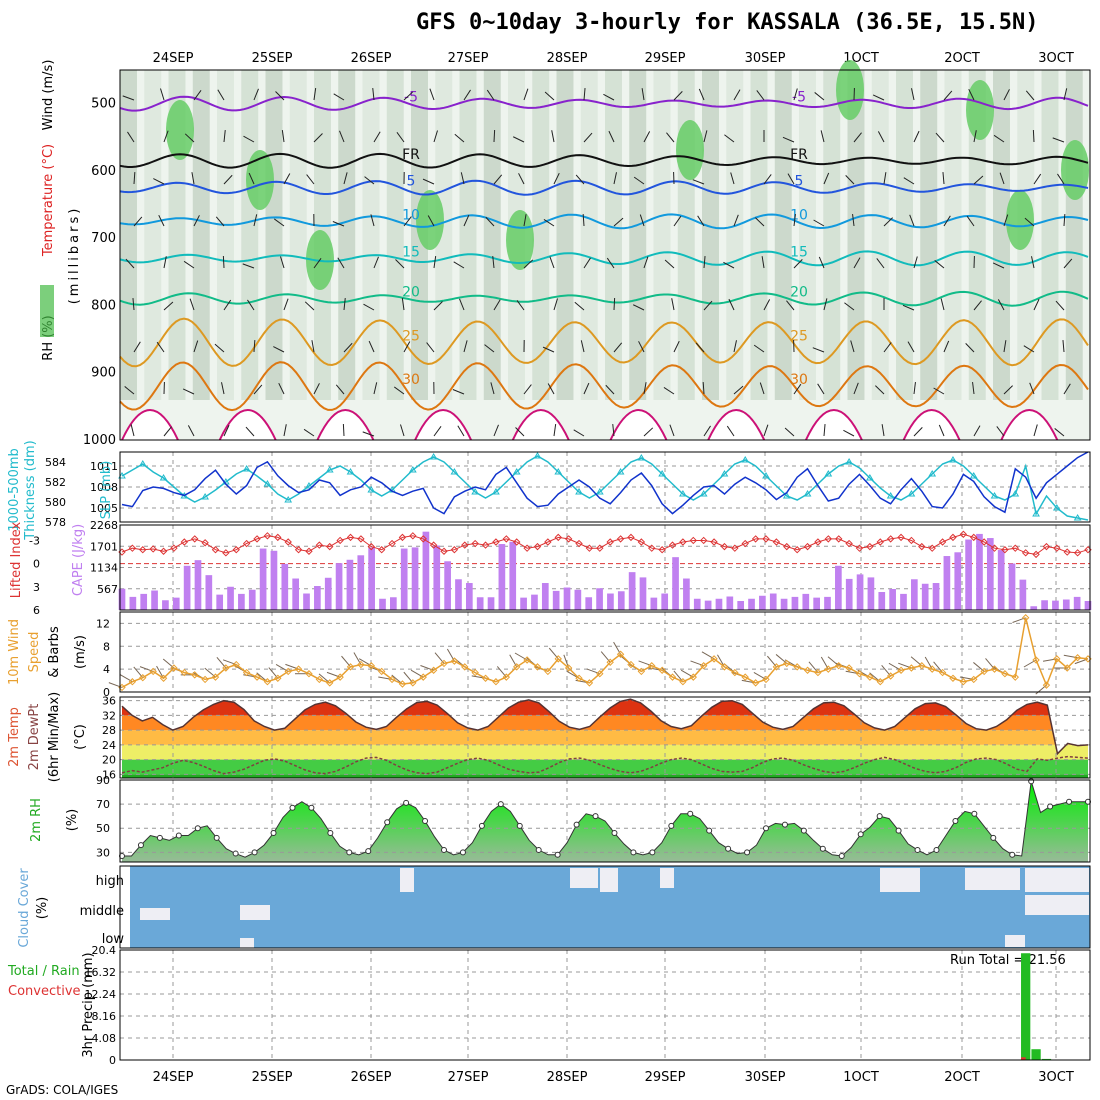 The height and width of the screenshot is (1100, 1100). I want to click on precip-label-total: Total / Rain, so click(43, 971).